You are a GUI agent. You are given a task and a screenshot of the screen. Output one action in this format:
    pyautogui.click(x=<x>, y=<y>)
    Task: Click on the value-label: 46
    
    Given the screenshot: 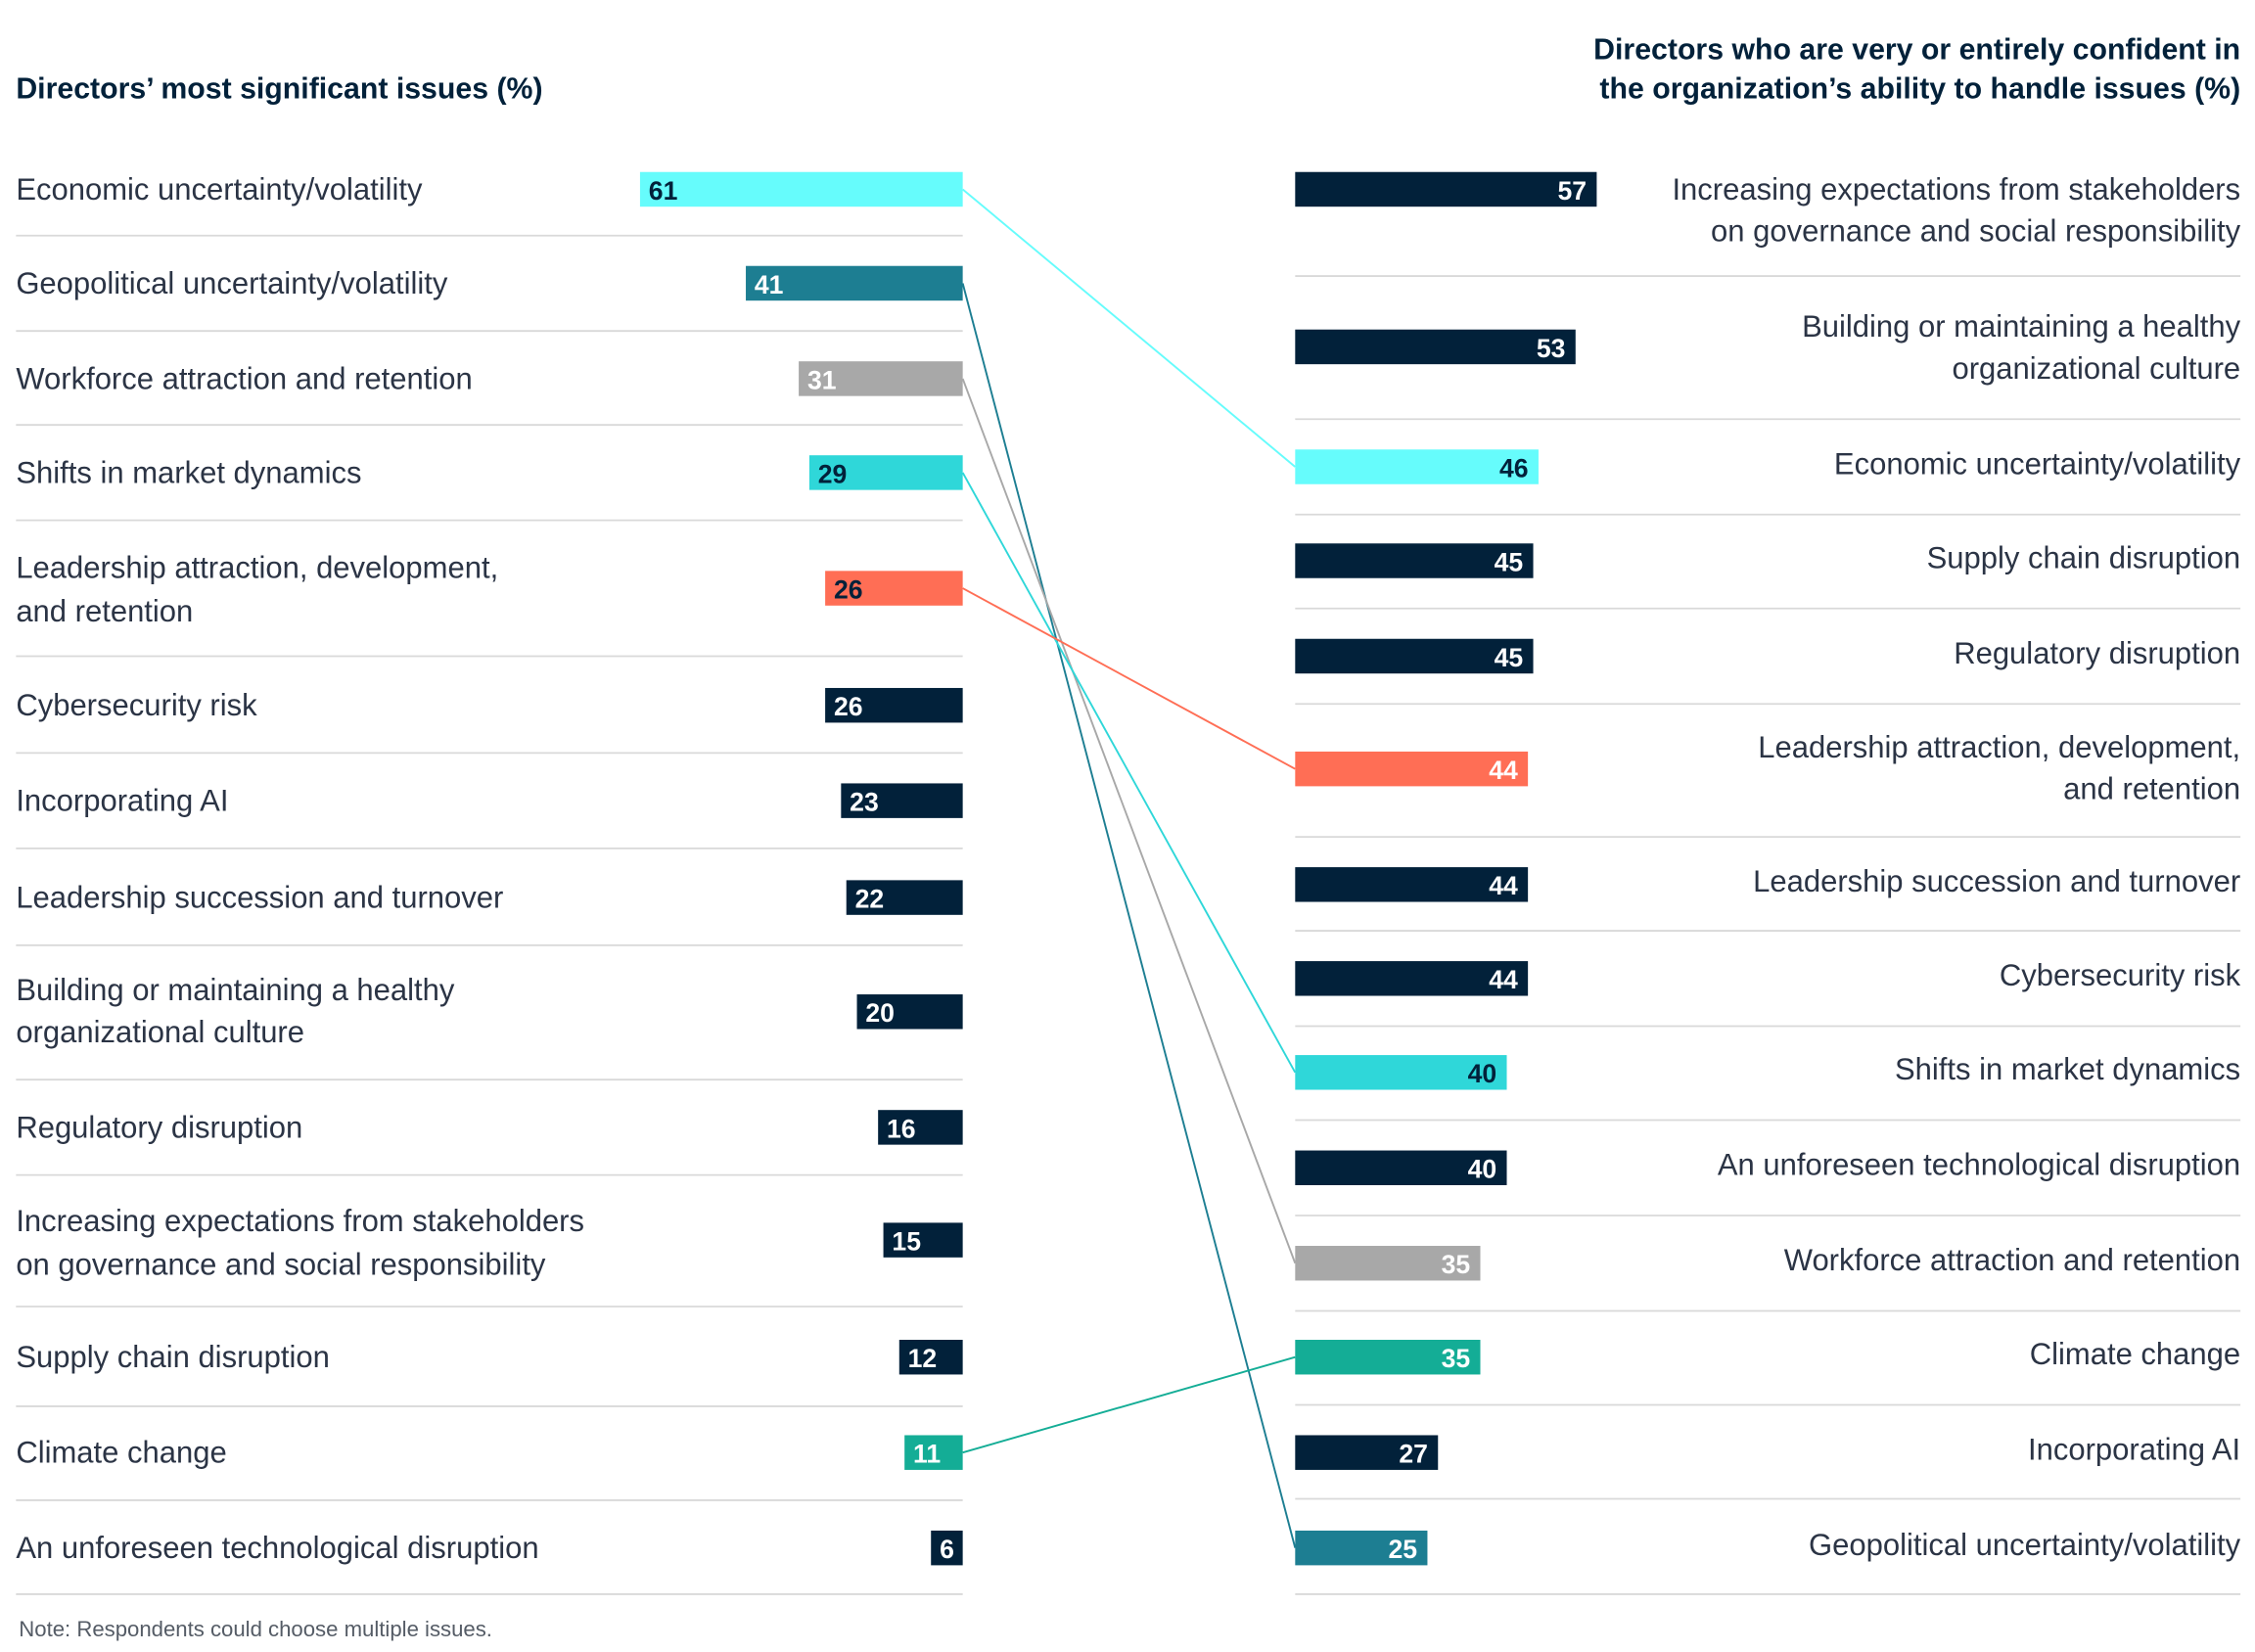 What is the action you would take?
    pyautogui.click(x=1514, y=467)
    